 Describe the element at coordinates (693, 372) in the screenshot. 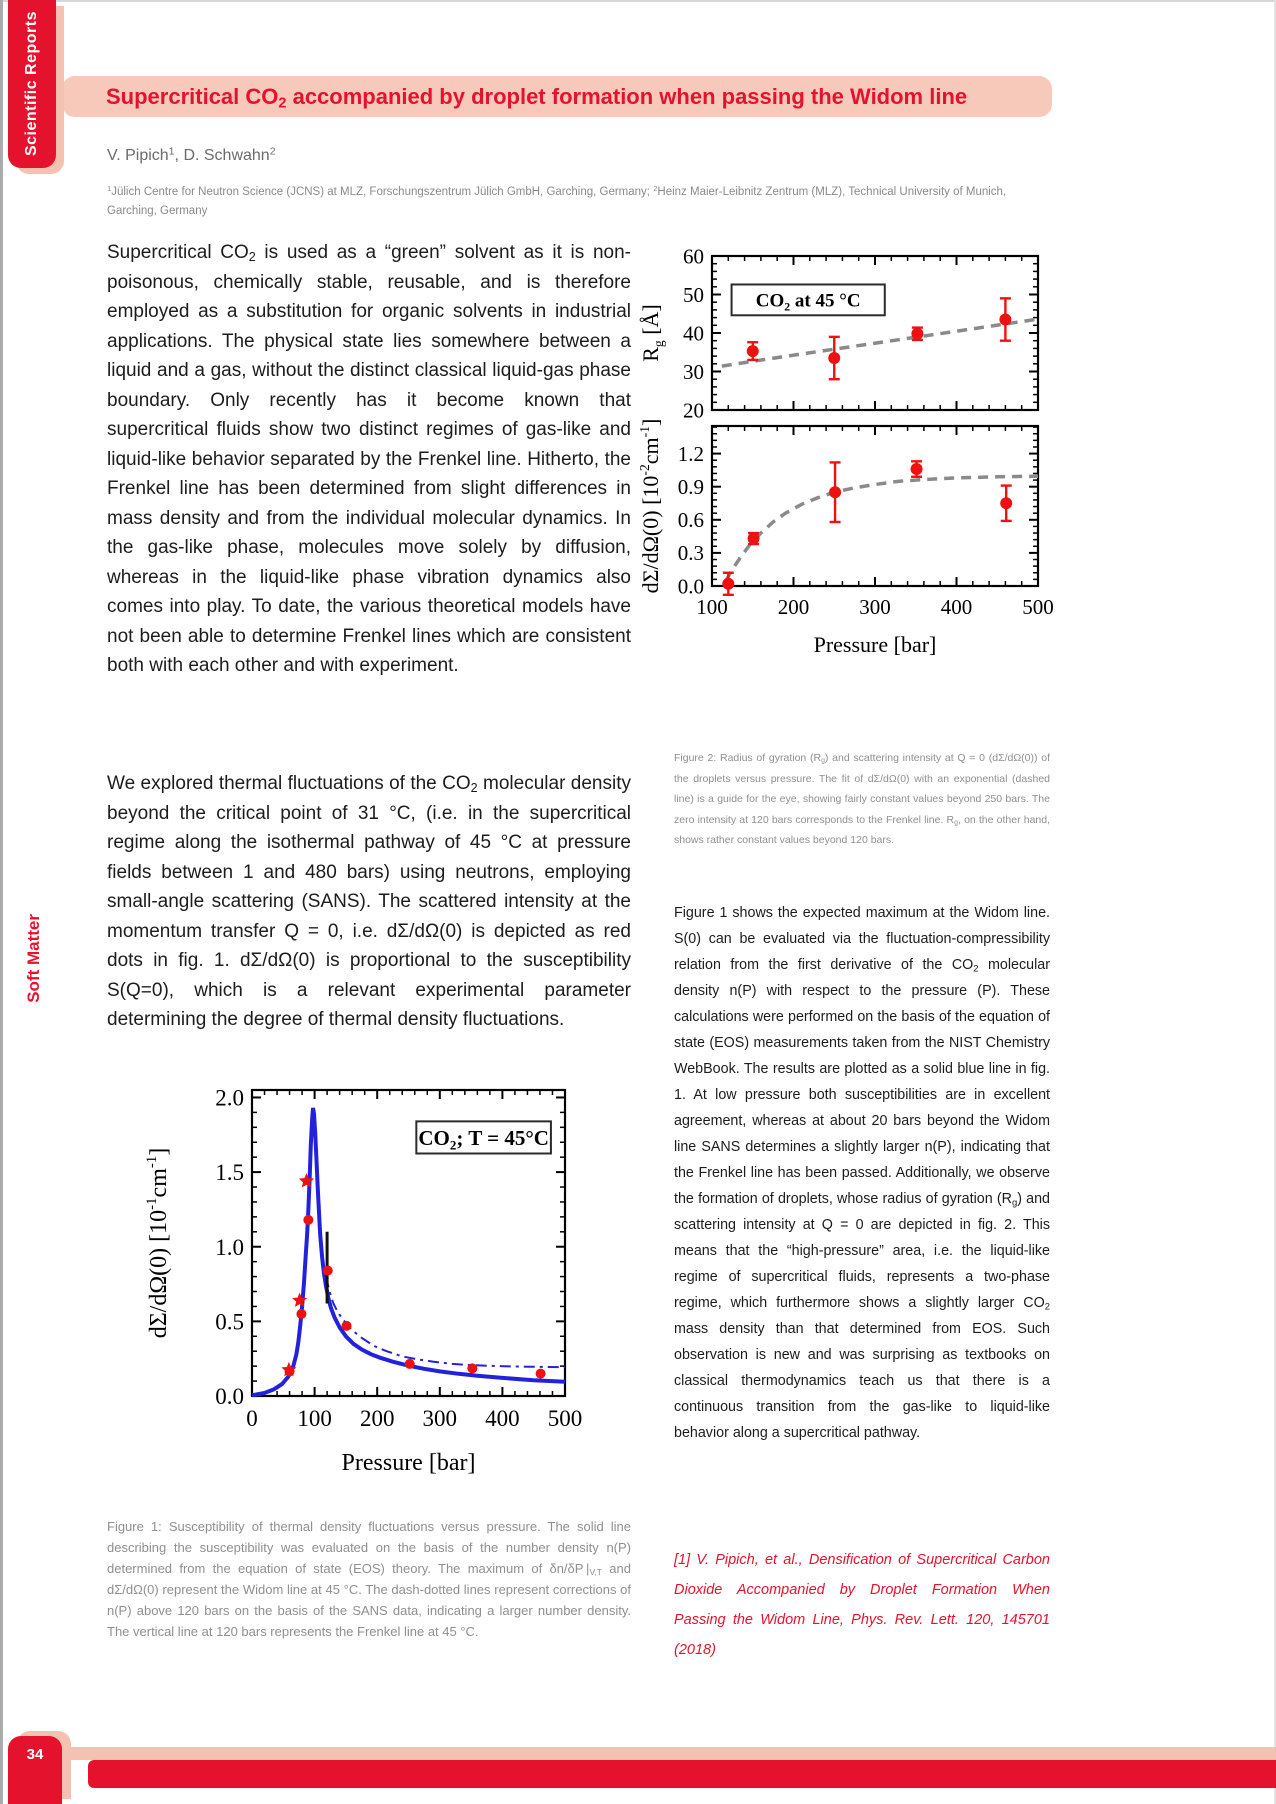

I see `svg-text: 30` at that location.